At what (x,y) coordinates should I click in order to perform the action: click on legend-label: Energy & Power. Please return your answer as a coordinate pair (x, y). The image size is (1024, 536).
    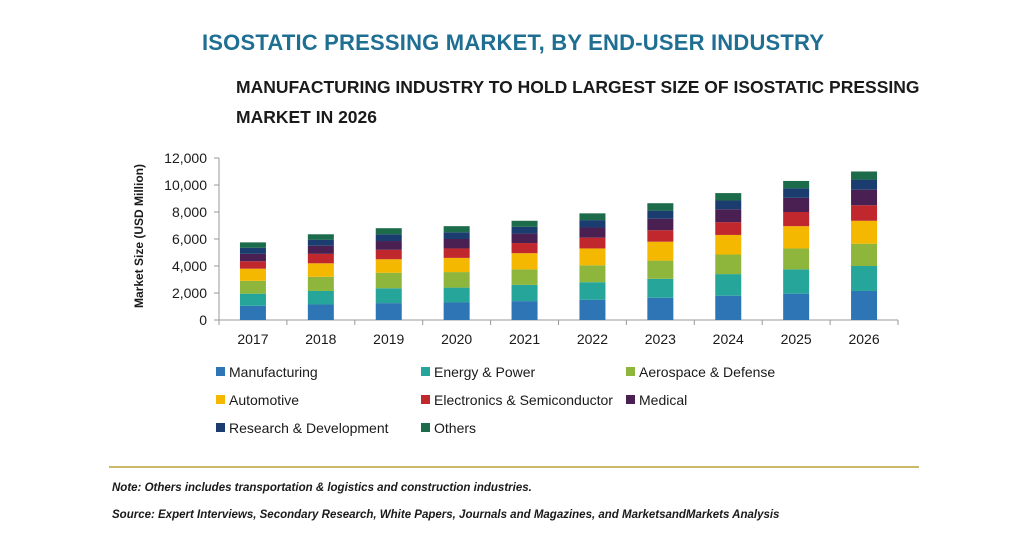
    Looking at the image, I should click on (485, 371).